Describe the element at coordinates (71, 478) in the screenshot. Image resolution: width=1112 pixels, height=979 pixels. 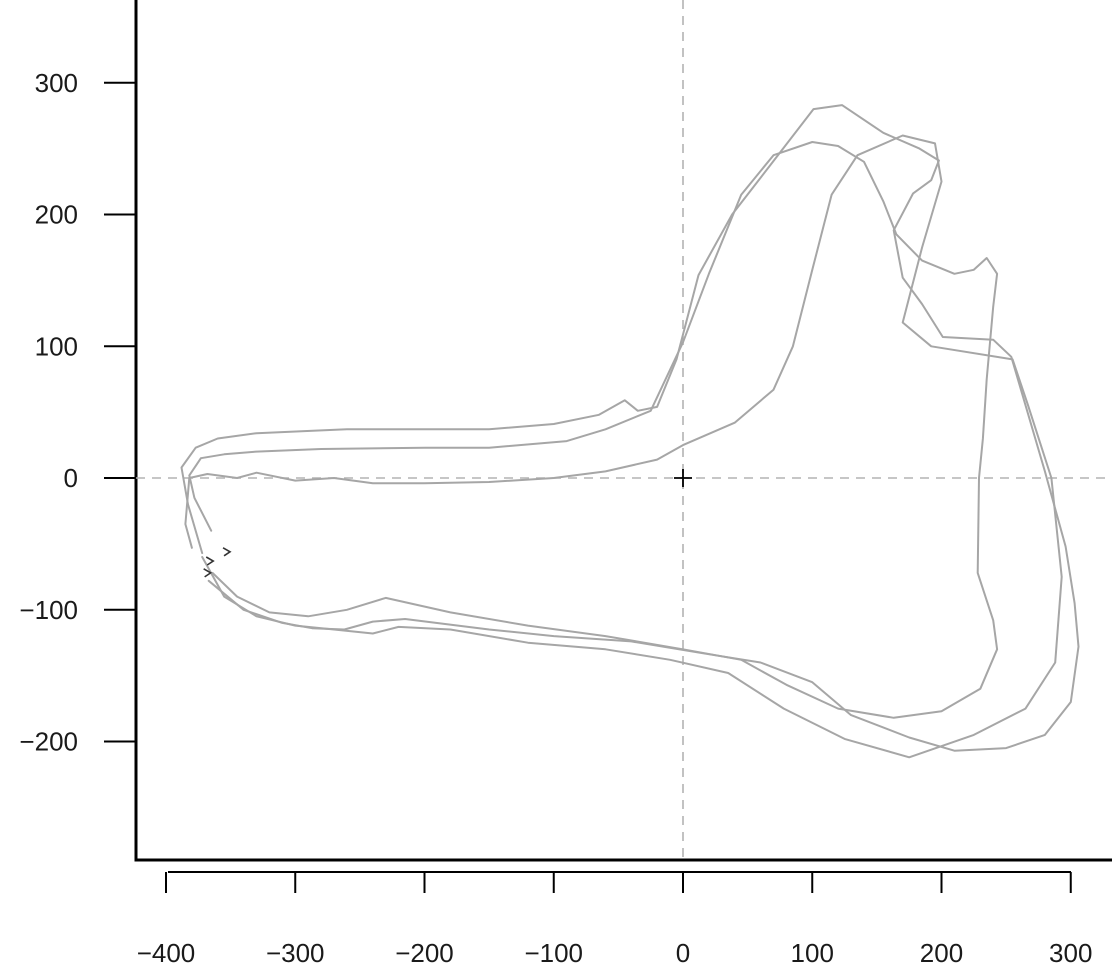
I see `y-tick-label: 0` at that location.